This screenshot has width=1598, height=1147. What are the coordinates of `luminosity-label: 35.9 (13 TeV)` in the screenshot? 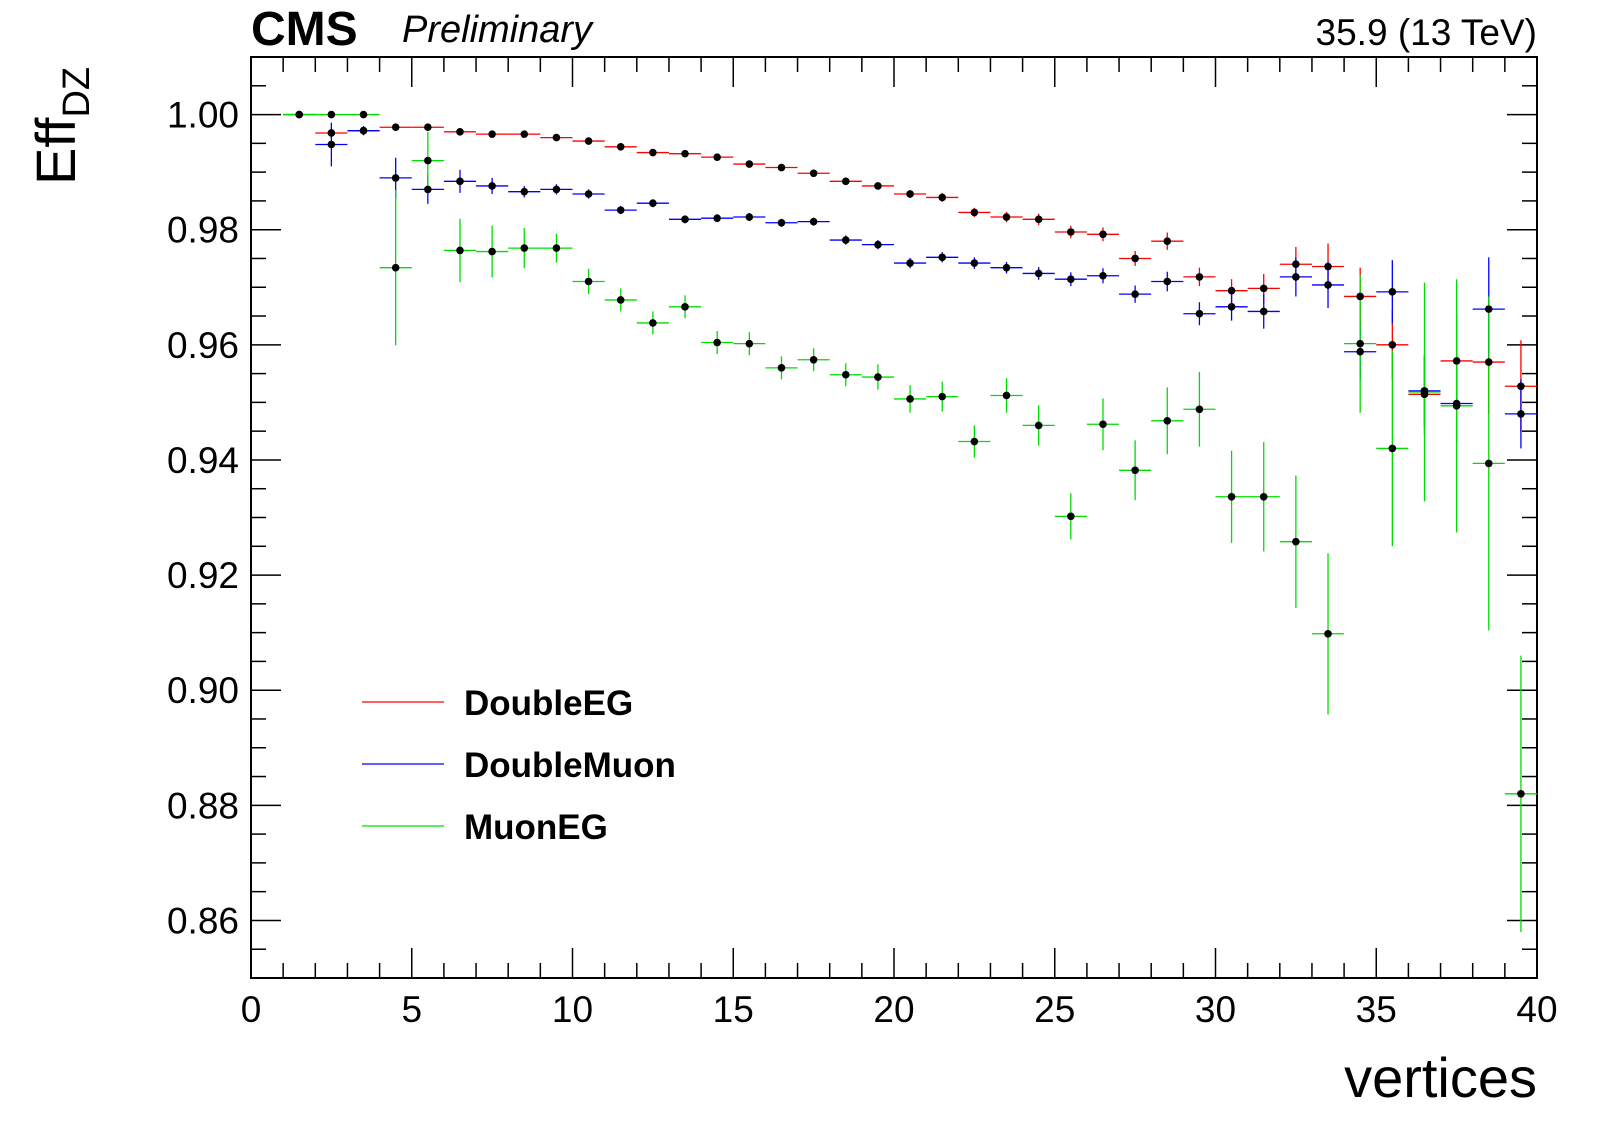 It's located at (1426, 32).